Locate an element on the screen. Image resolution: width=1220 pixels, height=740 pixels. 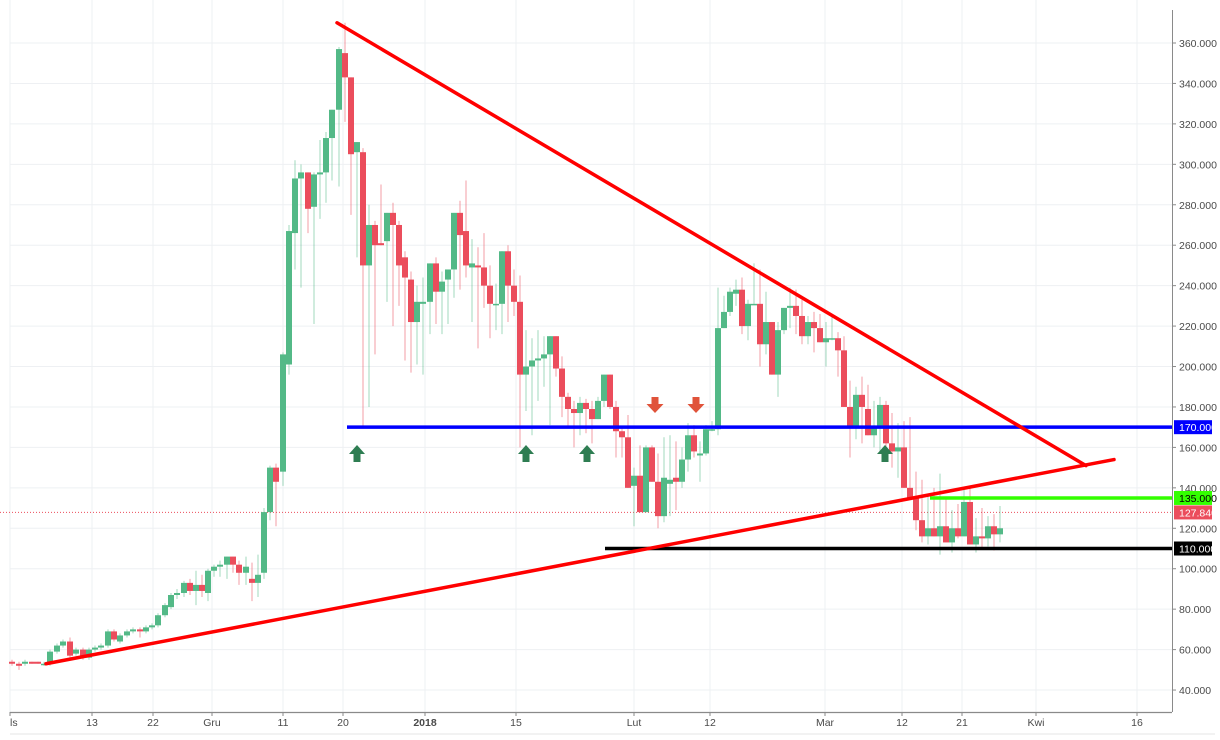
y-tick-label: 200.000 is located at coordinates (1198, 368).